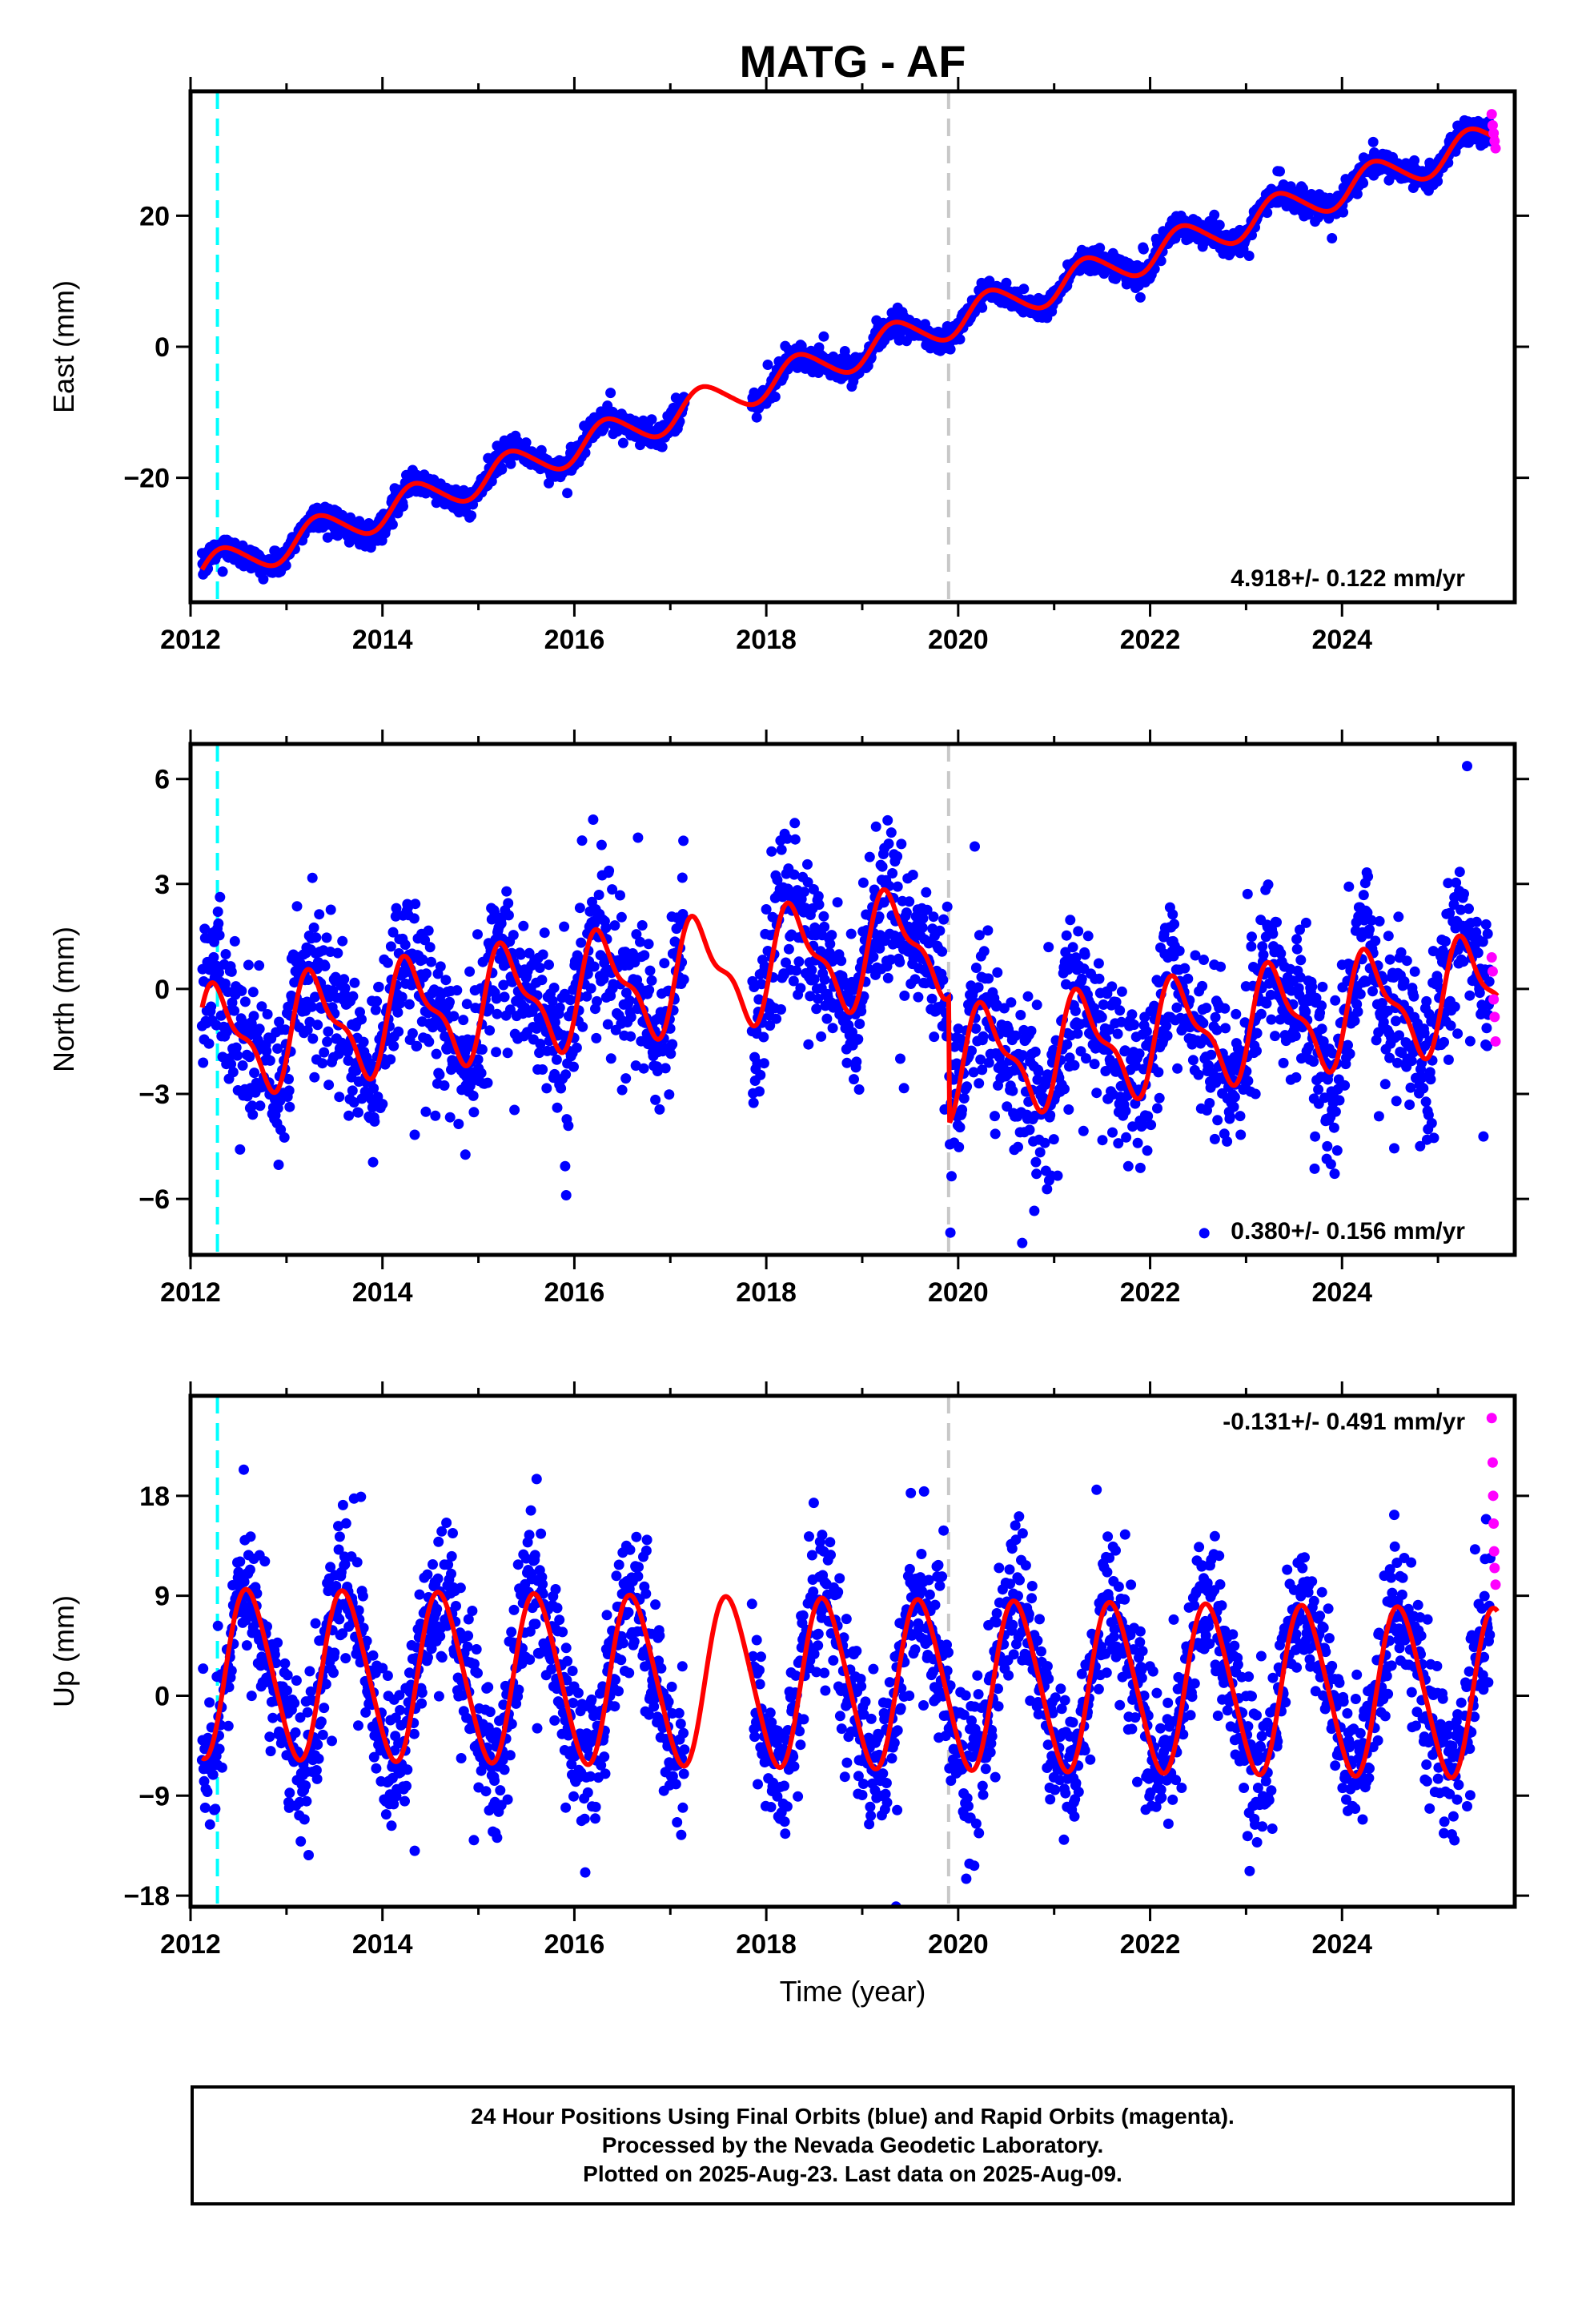  What do you see at coordinates (1341, 640) in the screenshot?
I see `x-tick-label: 2024` at bounding box center [1341, 640].